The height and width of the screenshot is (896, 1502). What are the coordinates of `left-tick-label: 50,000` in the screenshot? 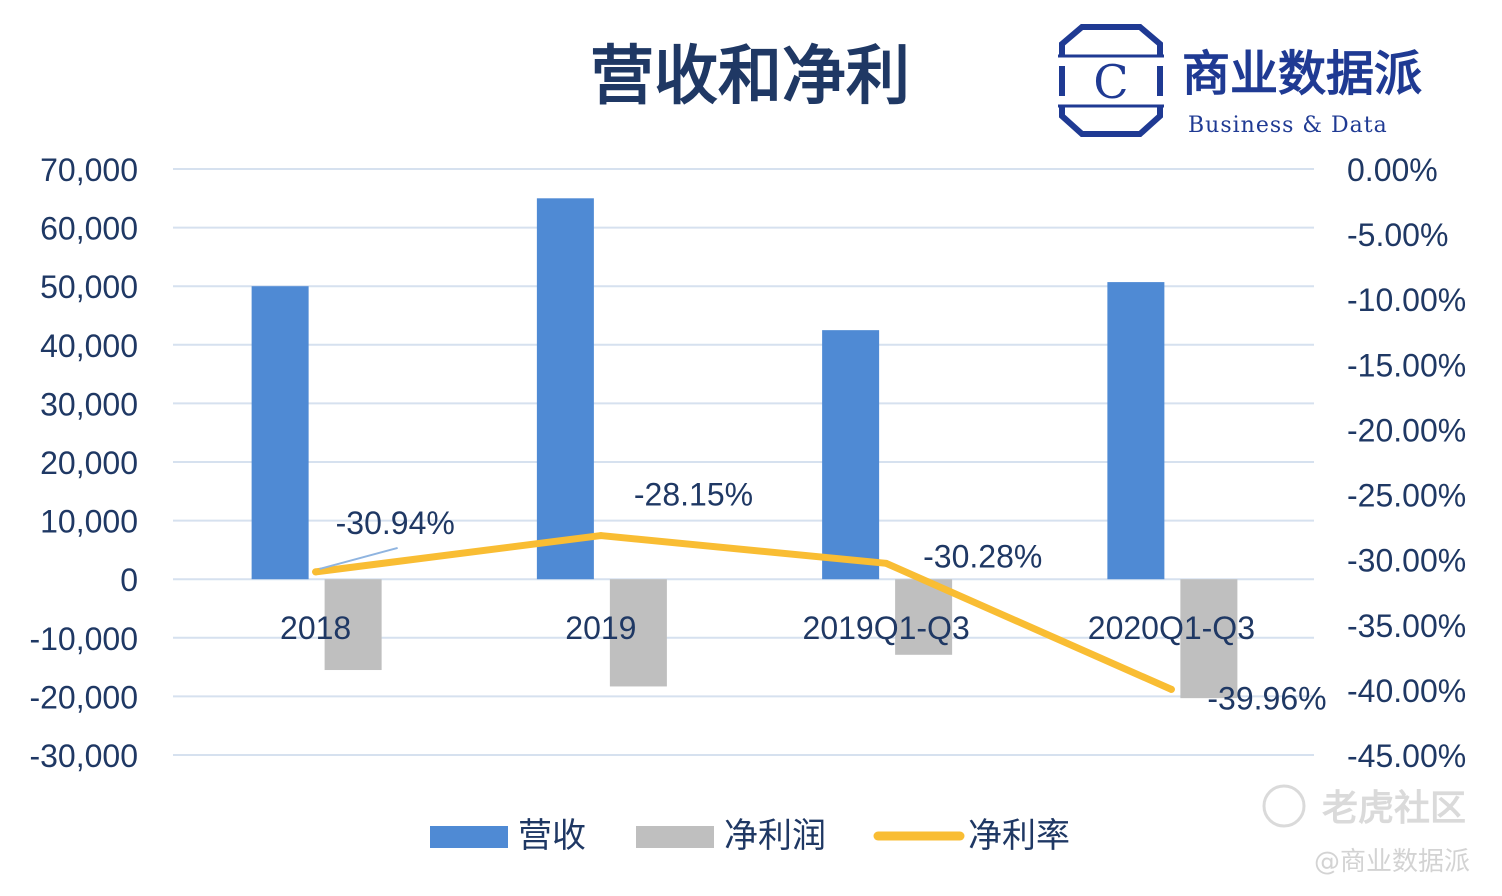 It's located at (89, 287).